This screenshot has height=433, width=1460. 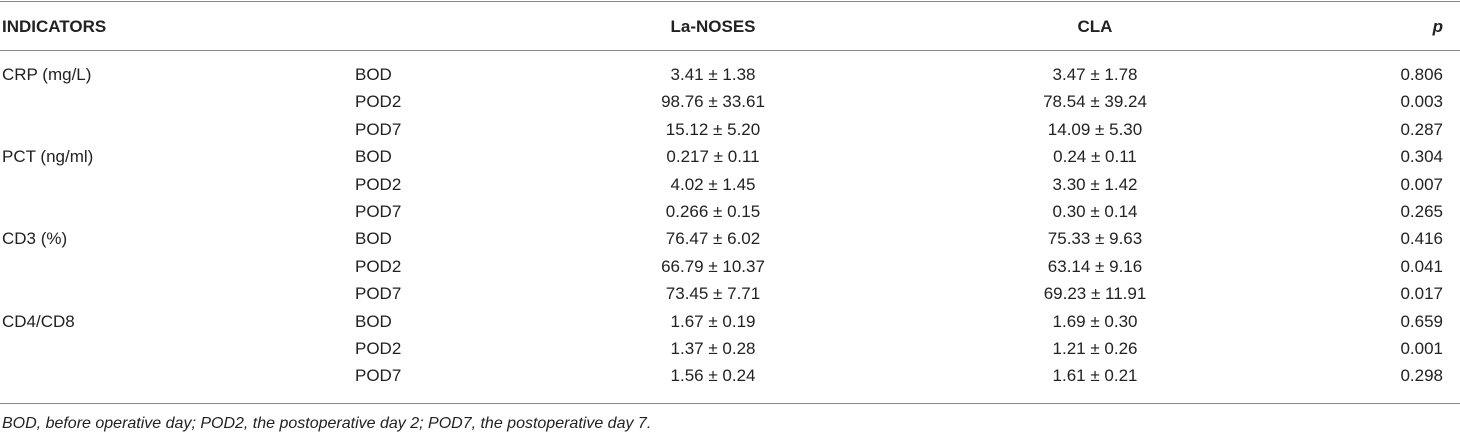 What do you see at coordinates (1421, 129) in the screenshot?
I see `p-cell: 0.287` at bounding box center [1421, 129].